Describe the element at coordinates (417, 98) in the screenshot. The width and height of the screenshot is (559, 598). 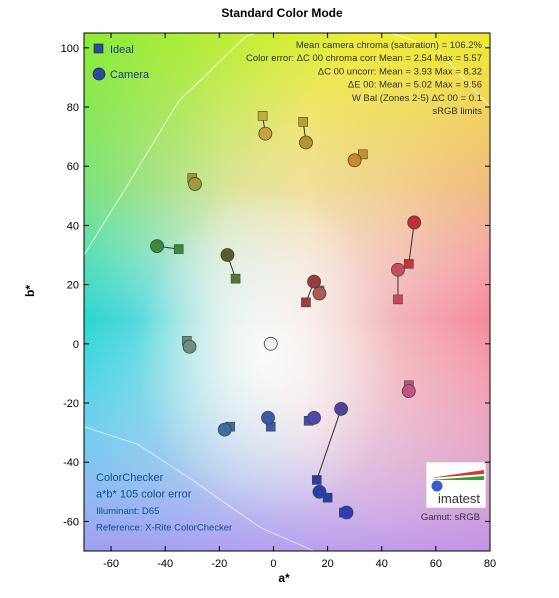
I see `stats-line: W Bal (Zones 2-5) ΔC 00 = 0.1` at that location.